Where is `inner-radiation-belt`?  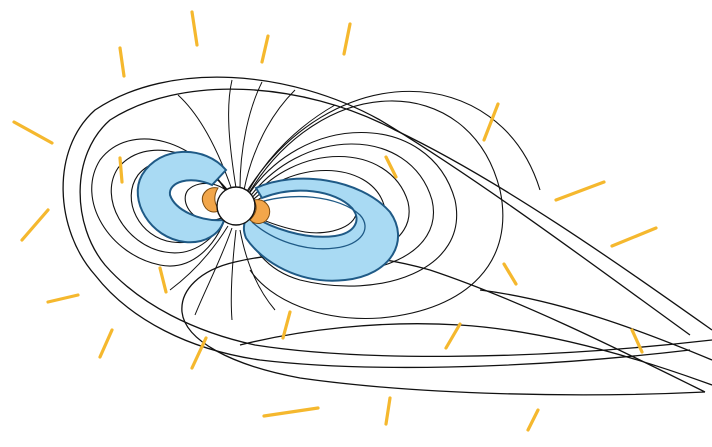 inner-radiation-belt is located at coordinates (236, 205).